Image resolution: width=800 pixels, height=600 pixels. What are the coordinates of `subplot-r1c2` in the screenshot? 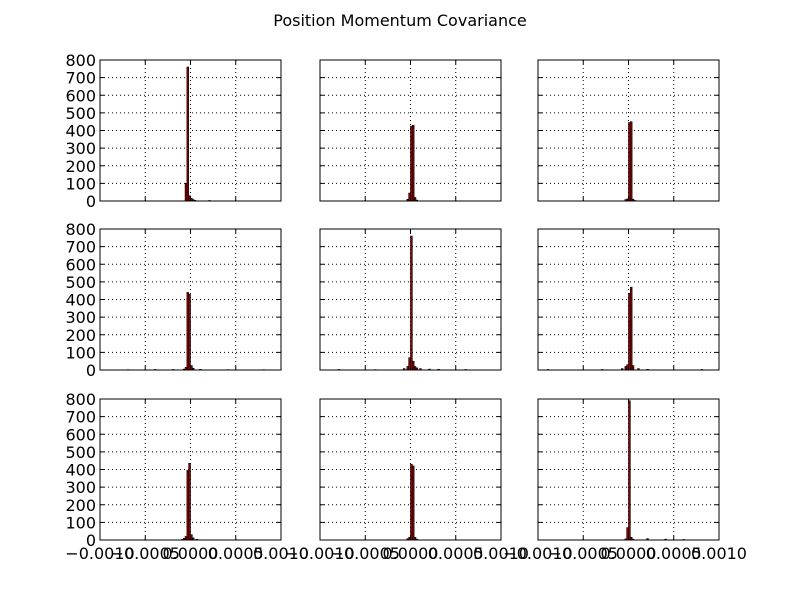 It's located at (410, 130).